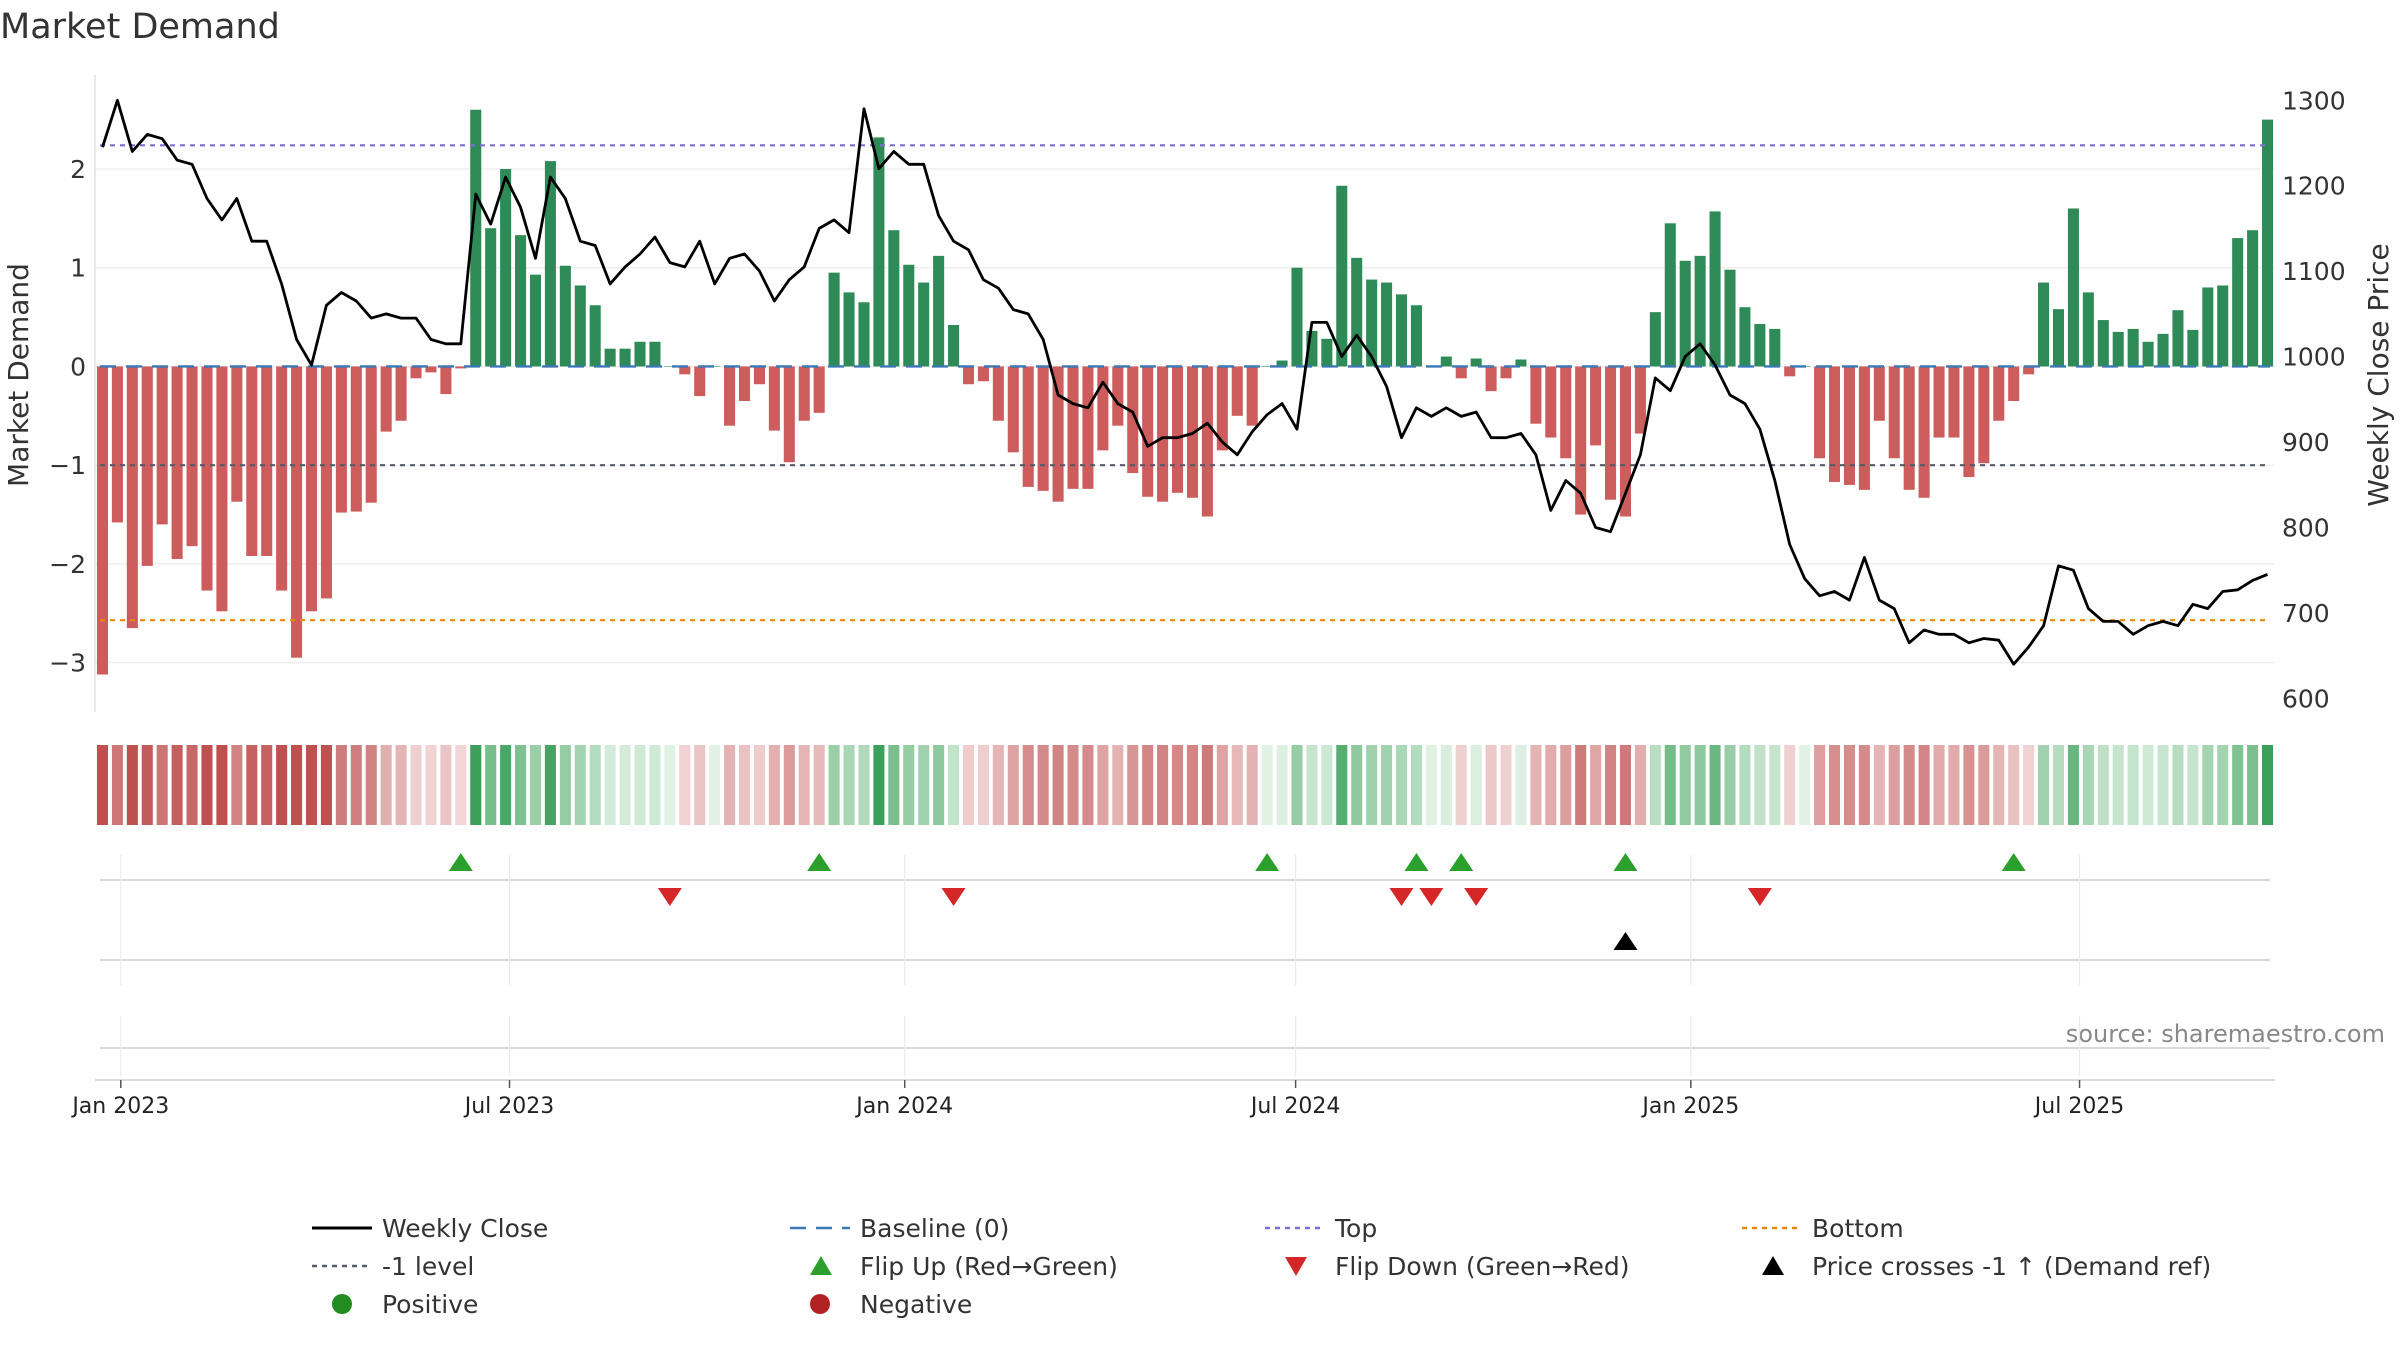 The width and height of the screenshot is (2400, 1350). Describe the element at coordinates (78, 169) in the screenshot. I see `left-tick-label: 2` at that location.